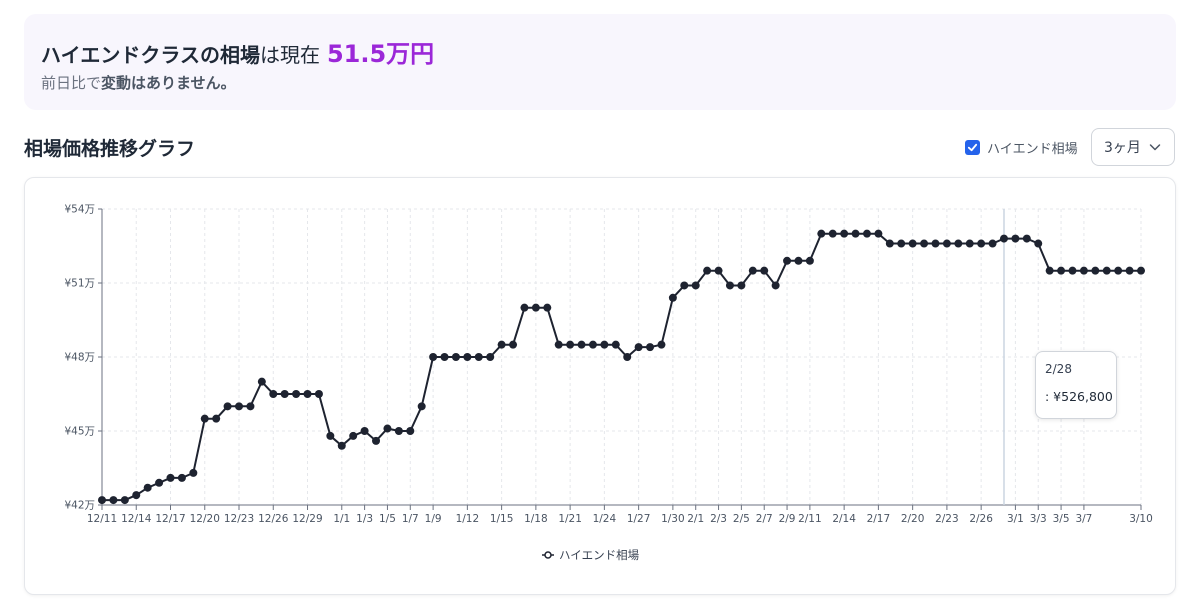  What do you see at coordinates (1061, 519) in the screenshot?
I see `x-tick-label: 3/5` at bounding box center [1061, 519].